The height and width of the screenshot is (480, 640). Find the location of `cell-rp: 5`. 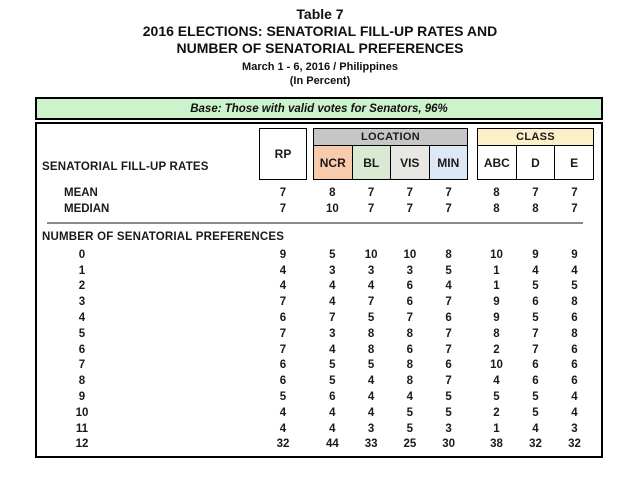

cell-rp: 5 is located at coordinates (283, 397).